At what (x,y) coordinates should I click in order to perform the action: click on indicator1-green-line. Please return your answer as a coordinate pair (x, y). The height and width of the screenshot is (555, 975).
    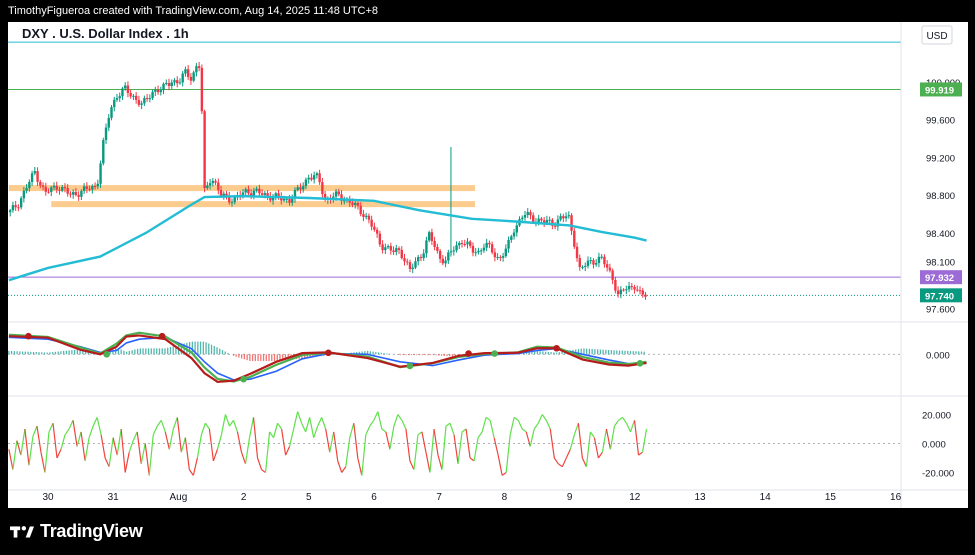
    Looking at the image, I should click on (327, 357).